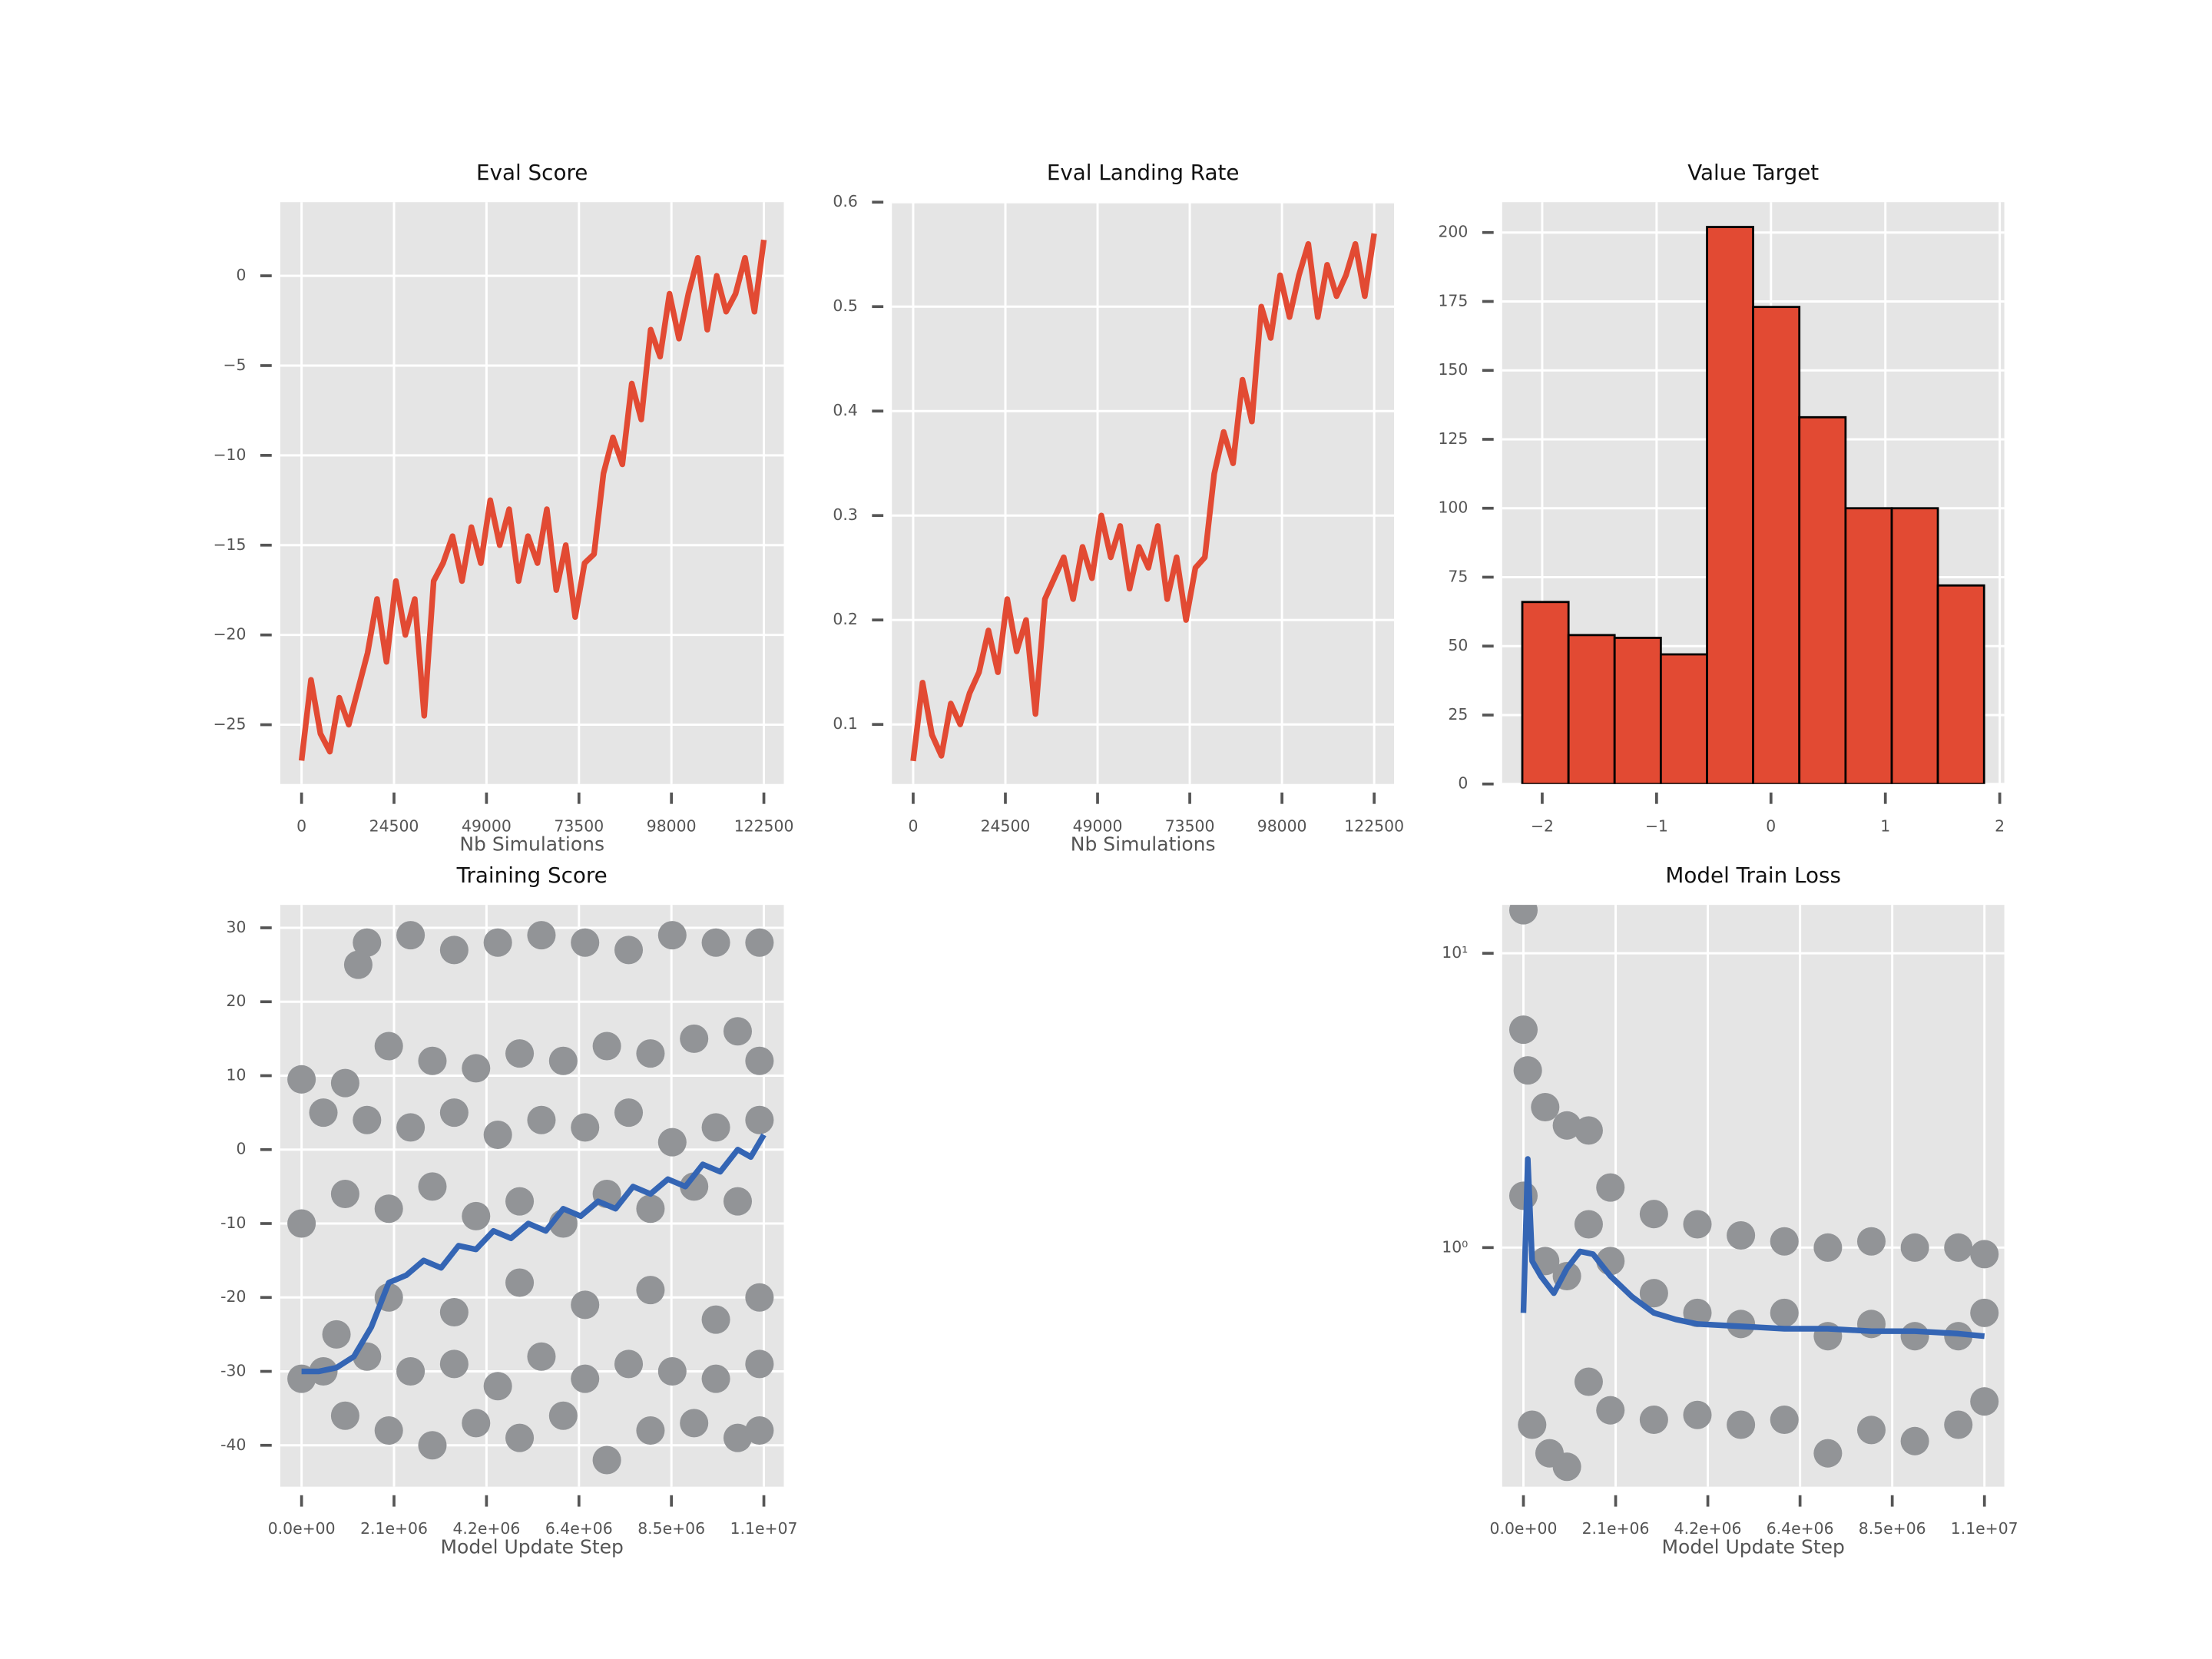 Image resolution: width=2212 pixels, height=1659 pixels. I want to click on y-tick-label: 150, so click(1453, 370).